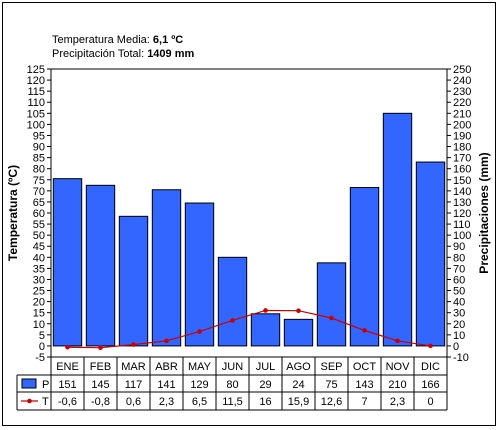  What do you see at coordinates (461, 358) in the screenshot?
I see `y2-tick-label: -10` at bounding box center [461, 358].